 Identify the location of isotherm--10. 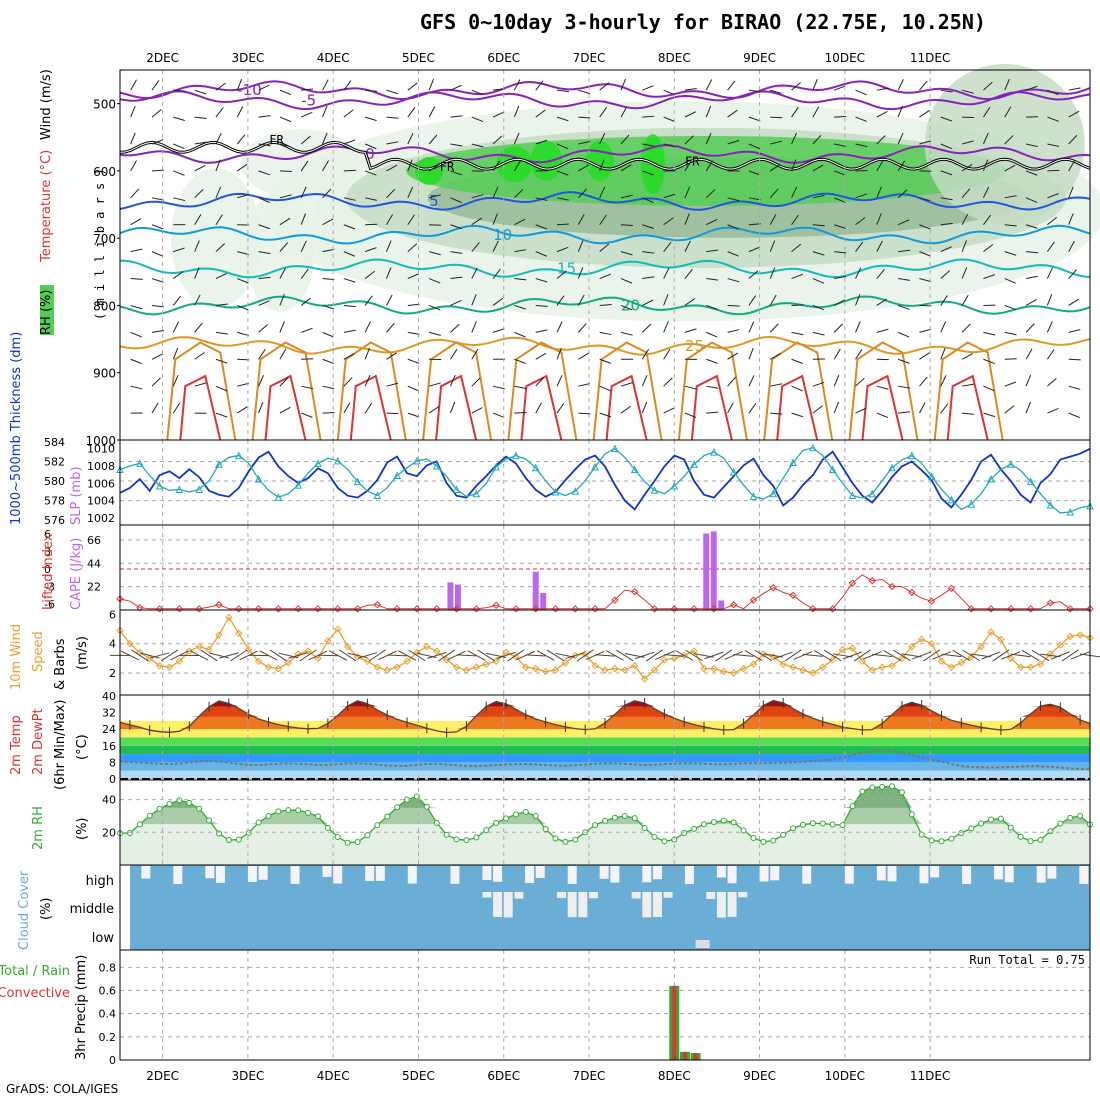
(605, 90).